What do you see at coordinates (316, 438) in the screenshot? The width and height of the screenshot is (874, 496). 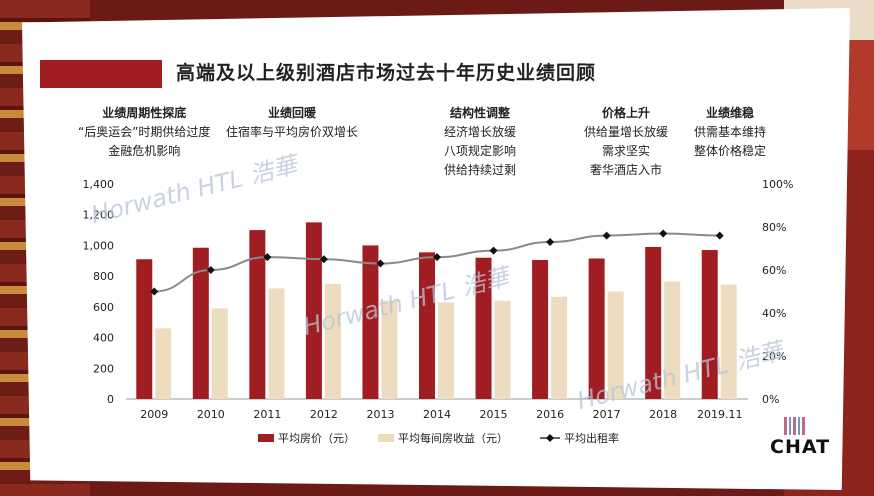 I see `legend-label: 平均房价（元）` at bounding box center [316, 438].